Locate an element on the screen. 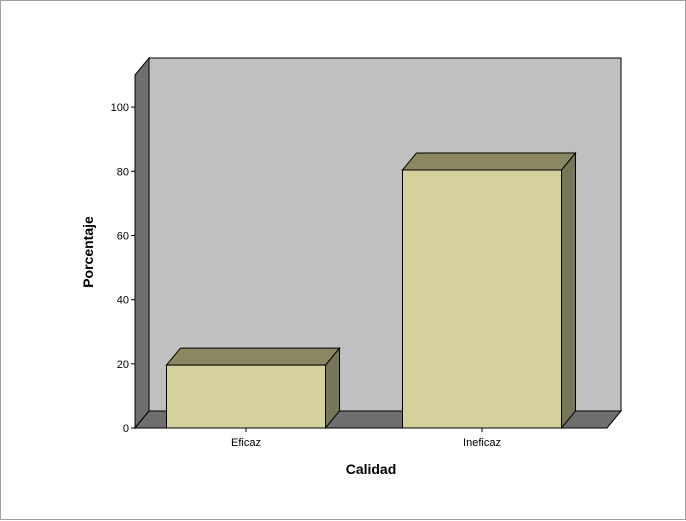  bar-eficaz is located at coordinates (253, 388).